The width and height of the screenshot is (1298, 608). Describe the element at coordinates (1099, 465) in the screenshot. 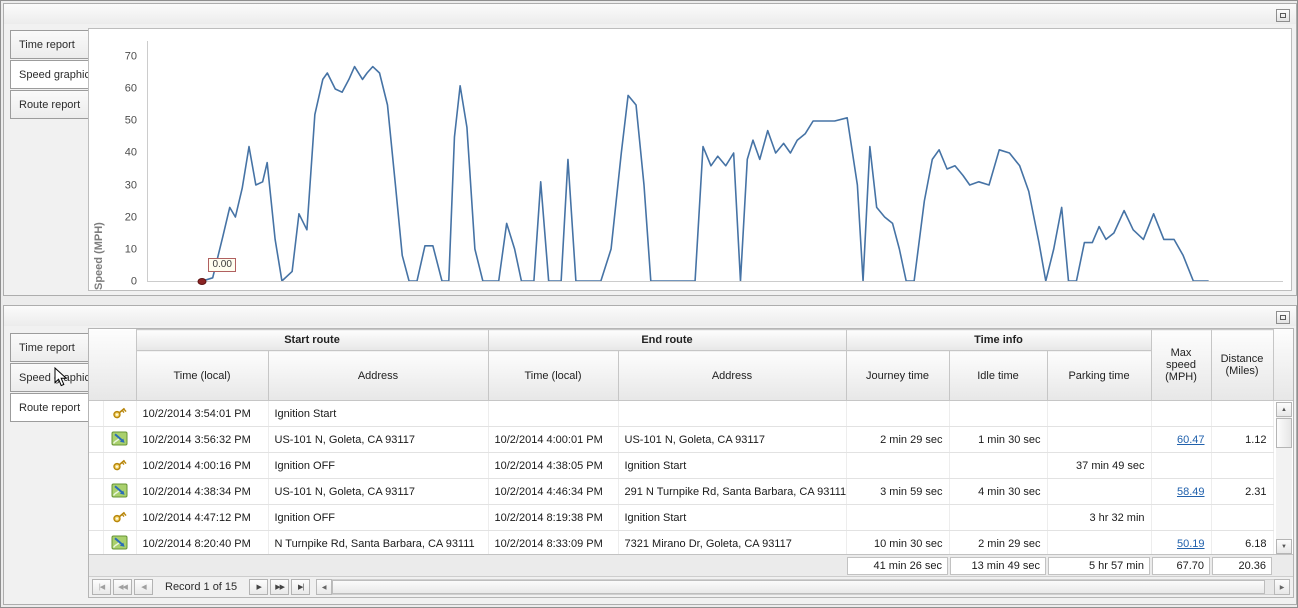

I see `parking-time-cell: 37 min 49 sec` at that location.